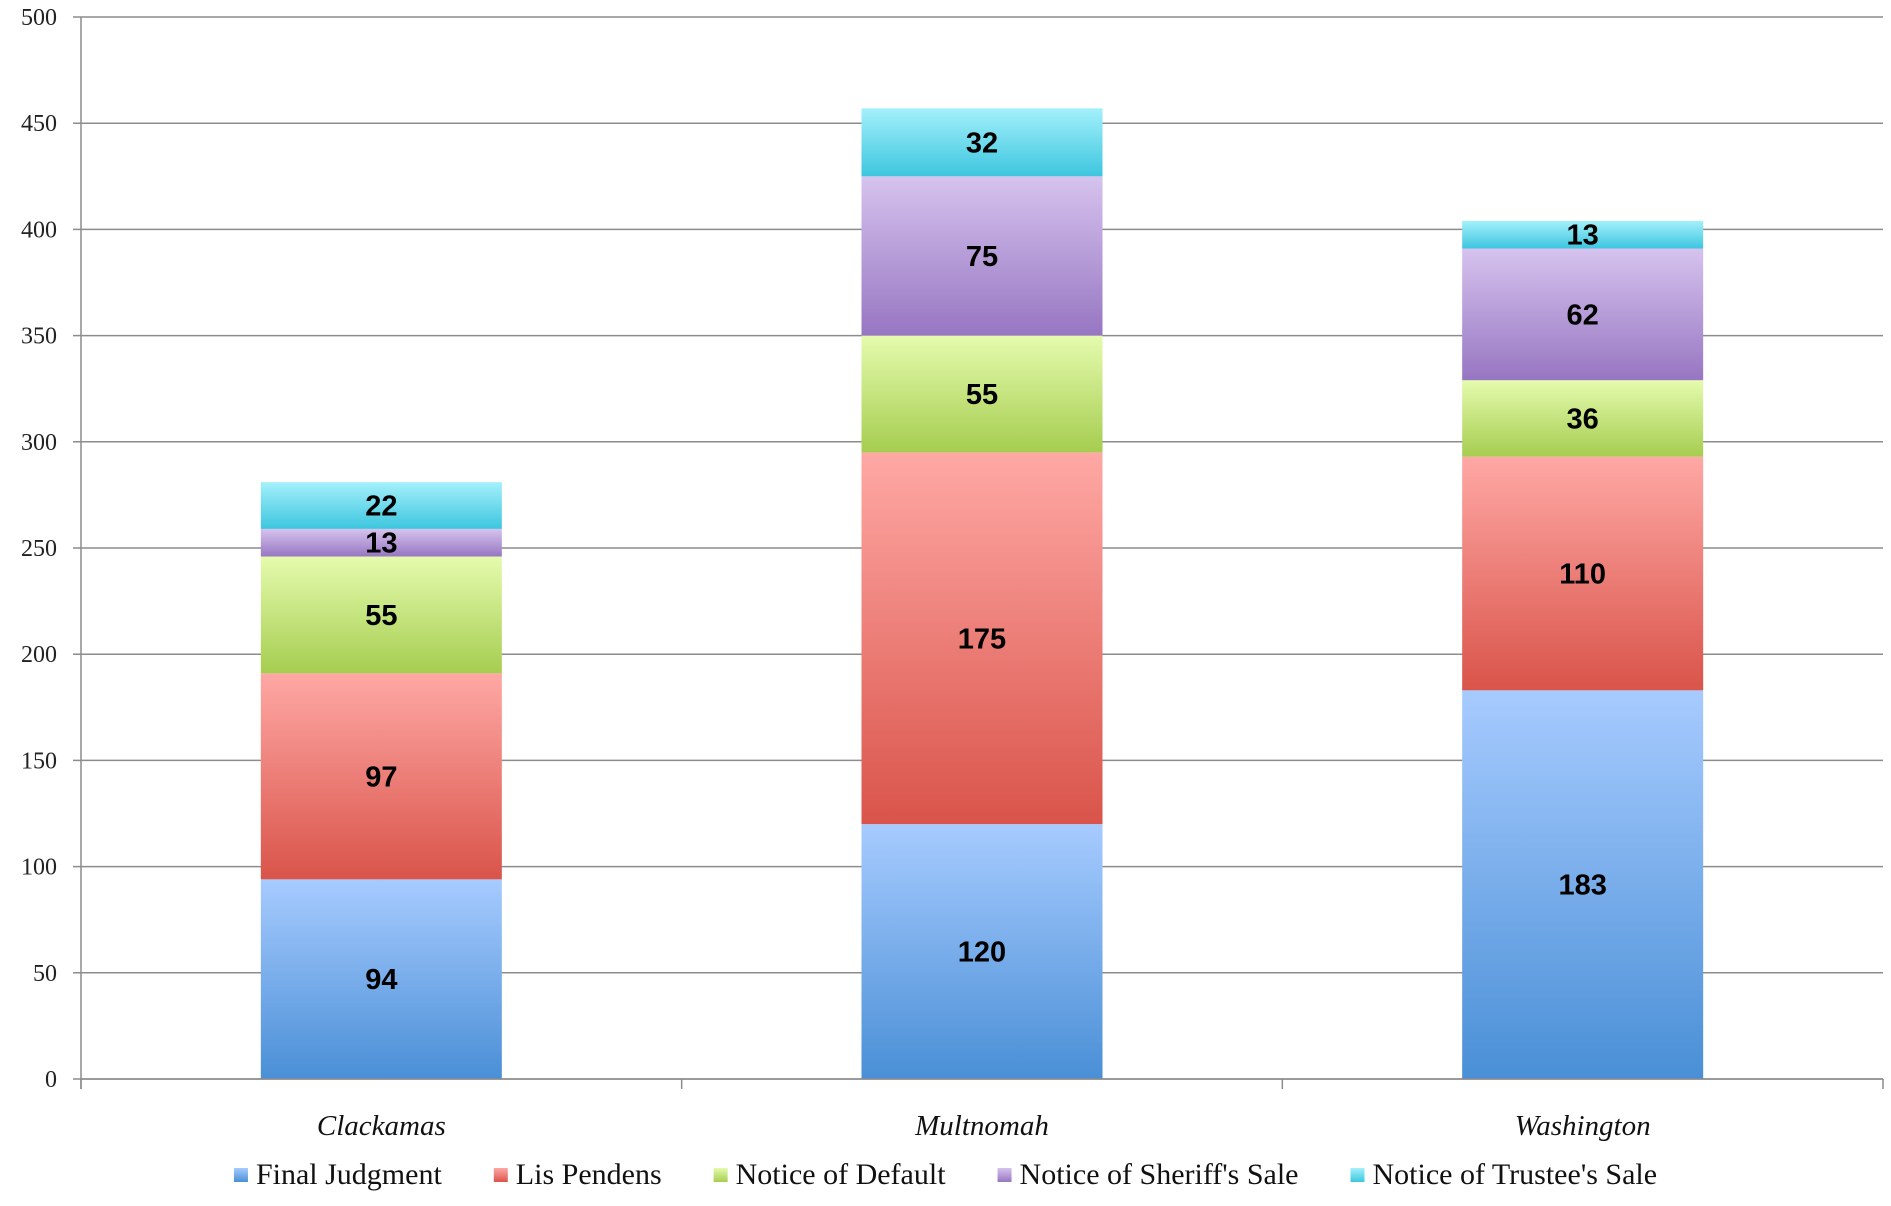 The width and height of the screenshot is (1891, 1206). I want to click on data-label-washington-final-judgment: 183, so click(1582, 886).